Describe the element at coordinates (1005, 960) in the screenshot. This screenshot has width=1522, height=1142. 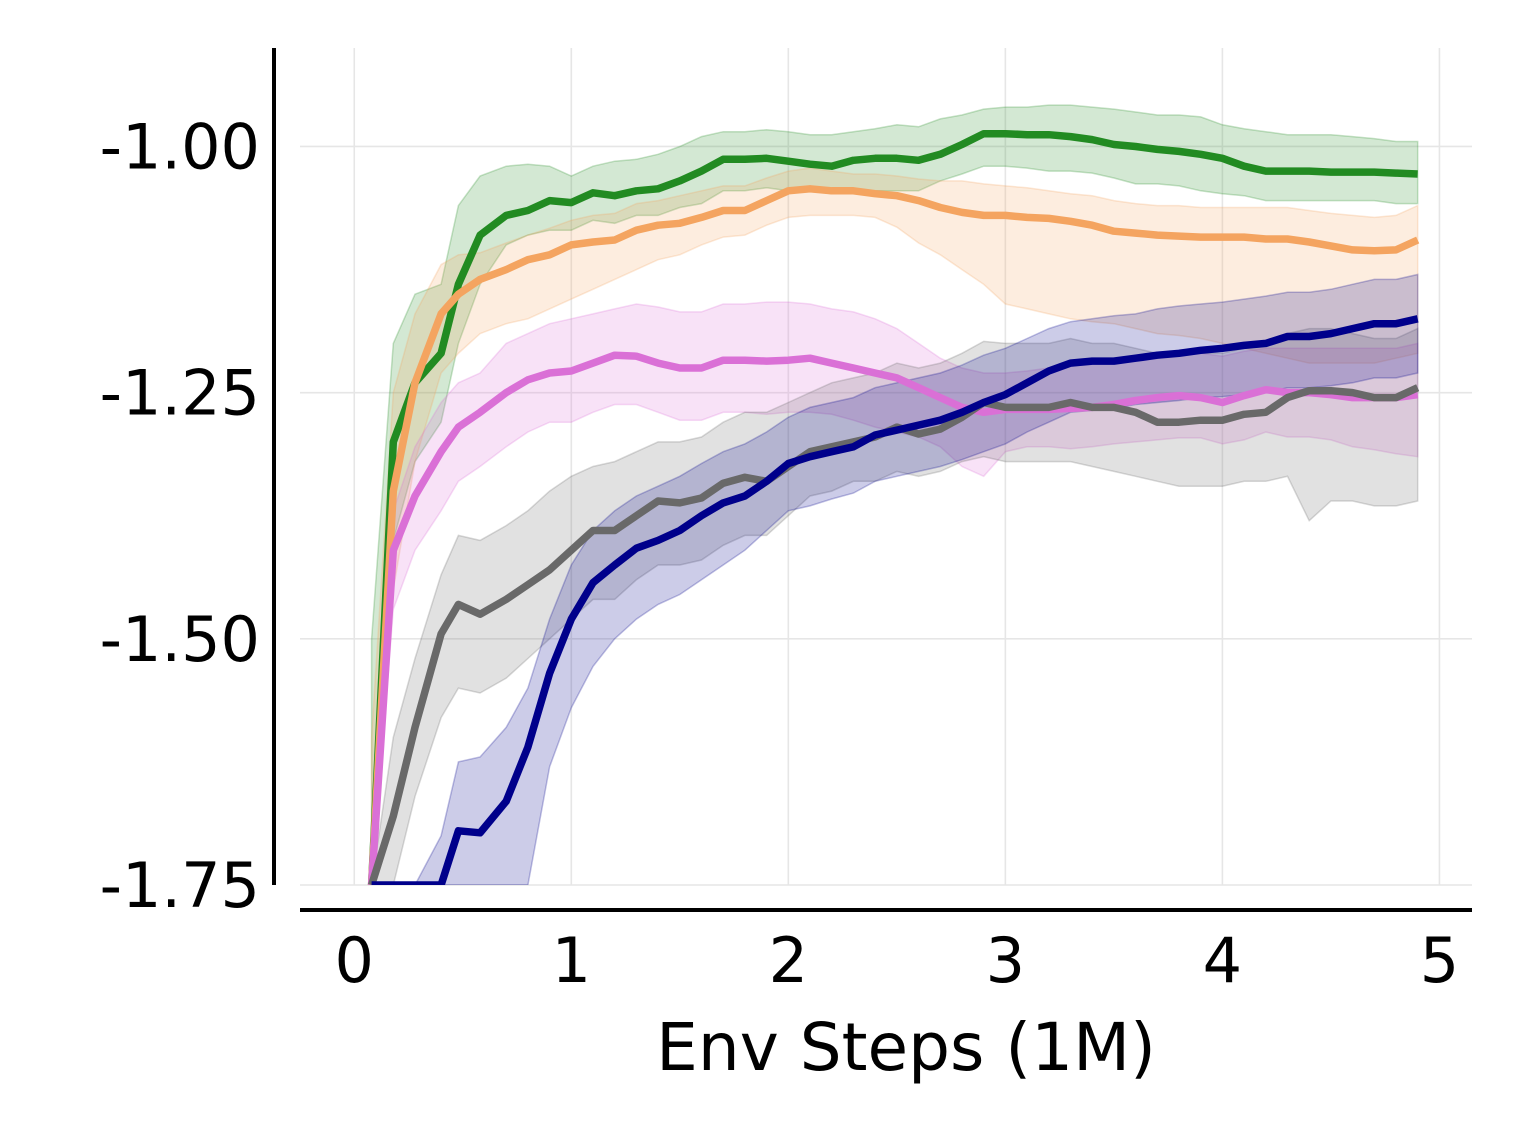
I see `x-tick-label: 3` at that location.